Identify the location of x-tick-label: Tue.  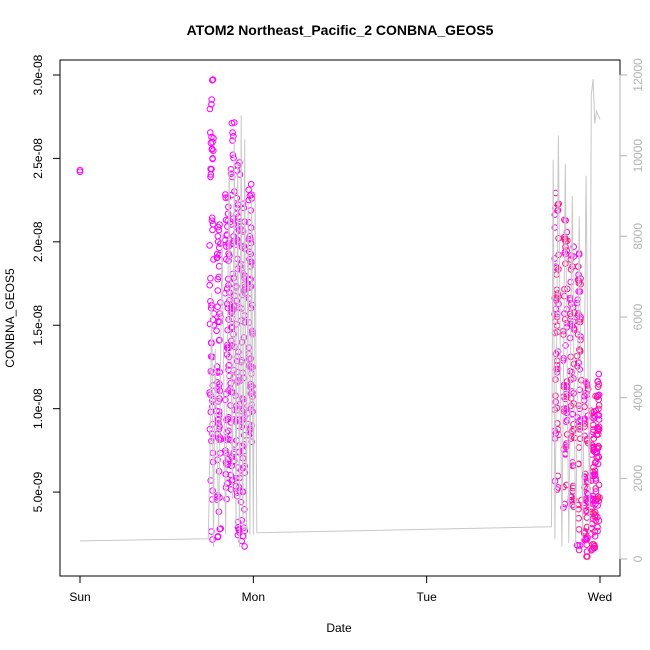
(427, 597).